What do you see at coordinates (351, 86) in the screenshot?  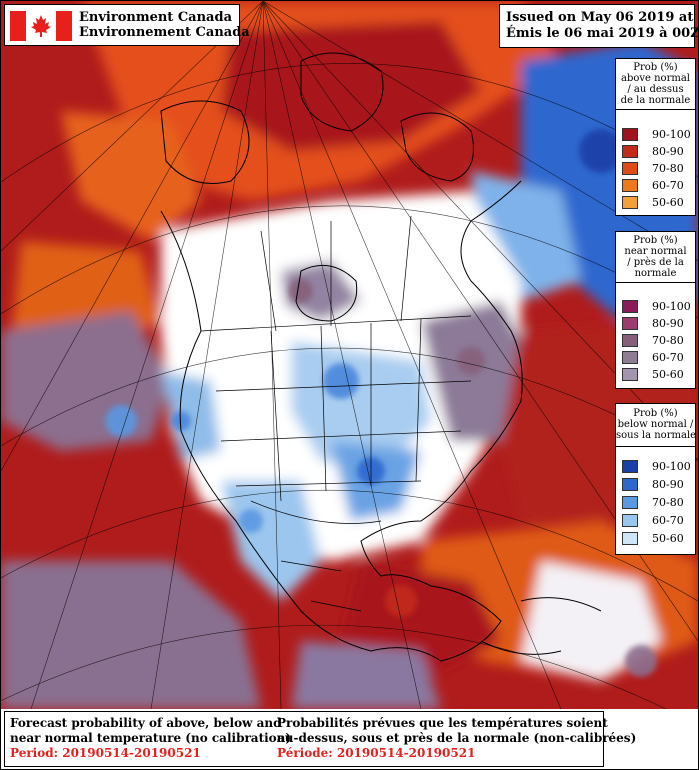 I see `region-arctic-red` at bounding box center [351, 86].